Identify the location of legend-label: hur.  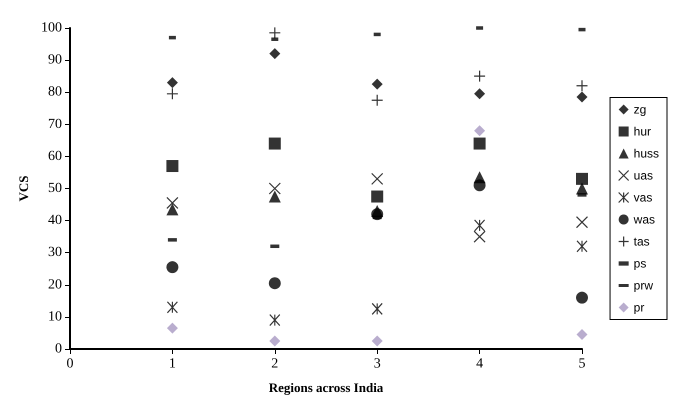
(642, 131).